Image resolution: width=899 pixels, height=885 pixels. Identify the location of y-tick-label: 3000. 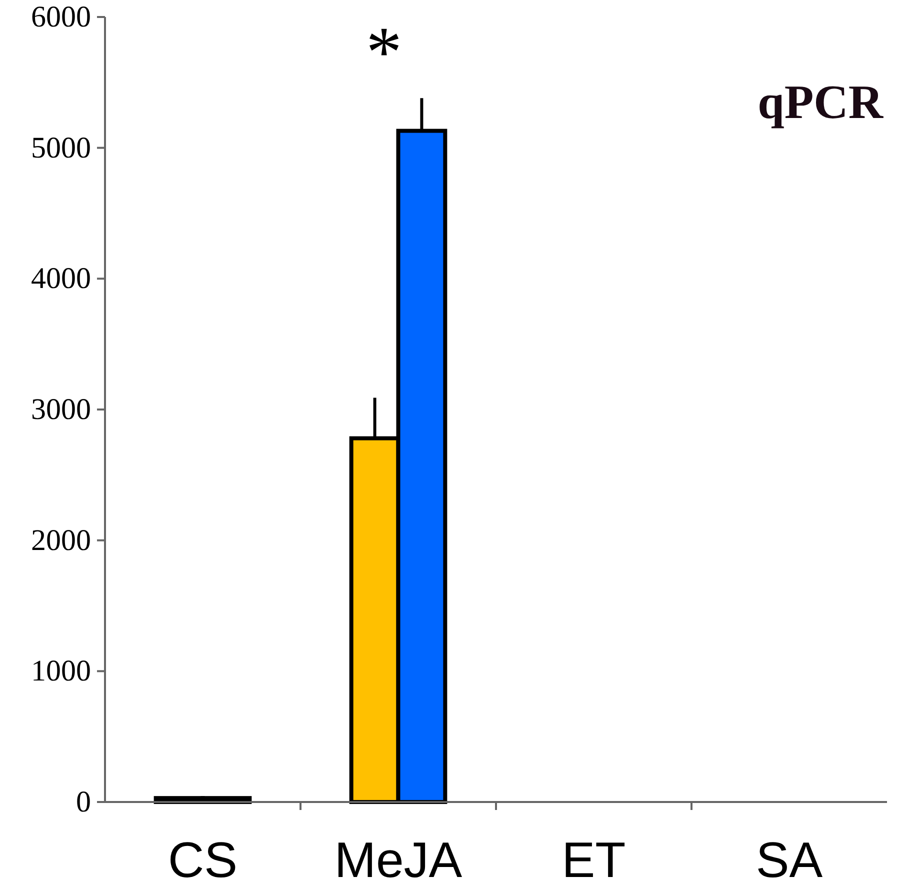
(61, 409).